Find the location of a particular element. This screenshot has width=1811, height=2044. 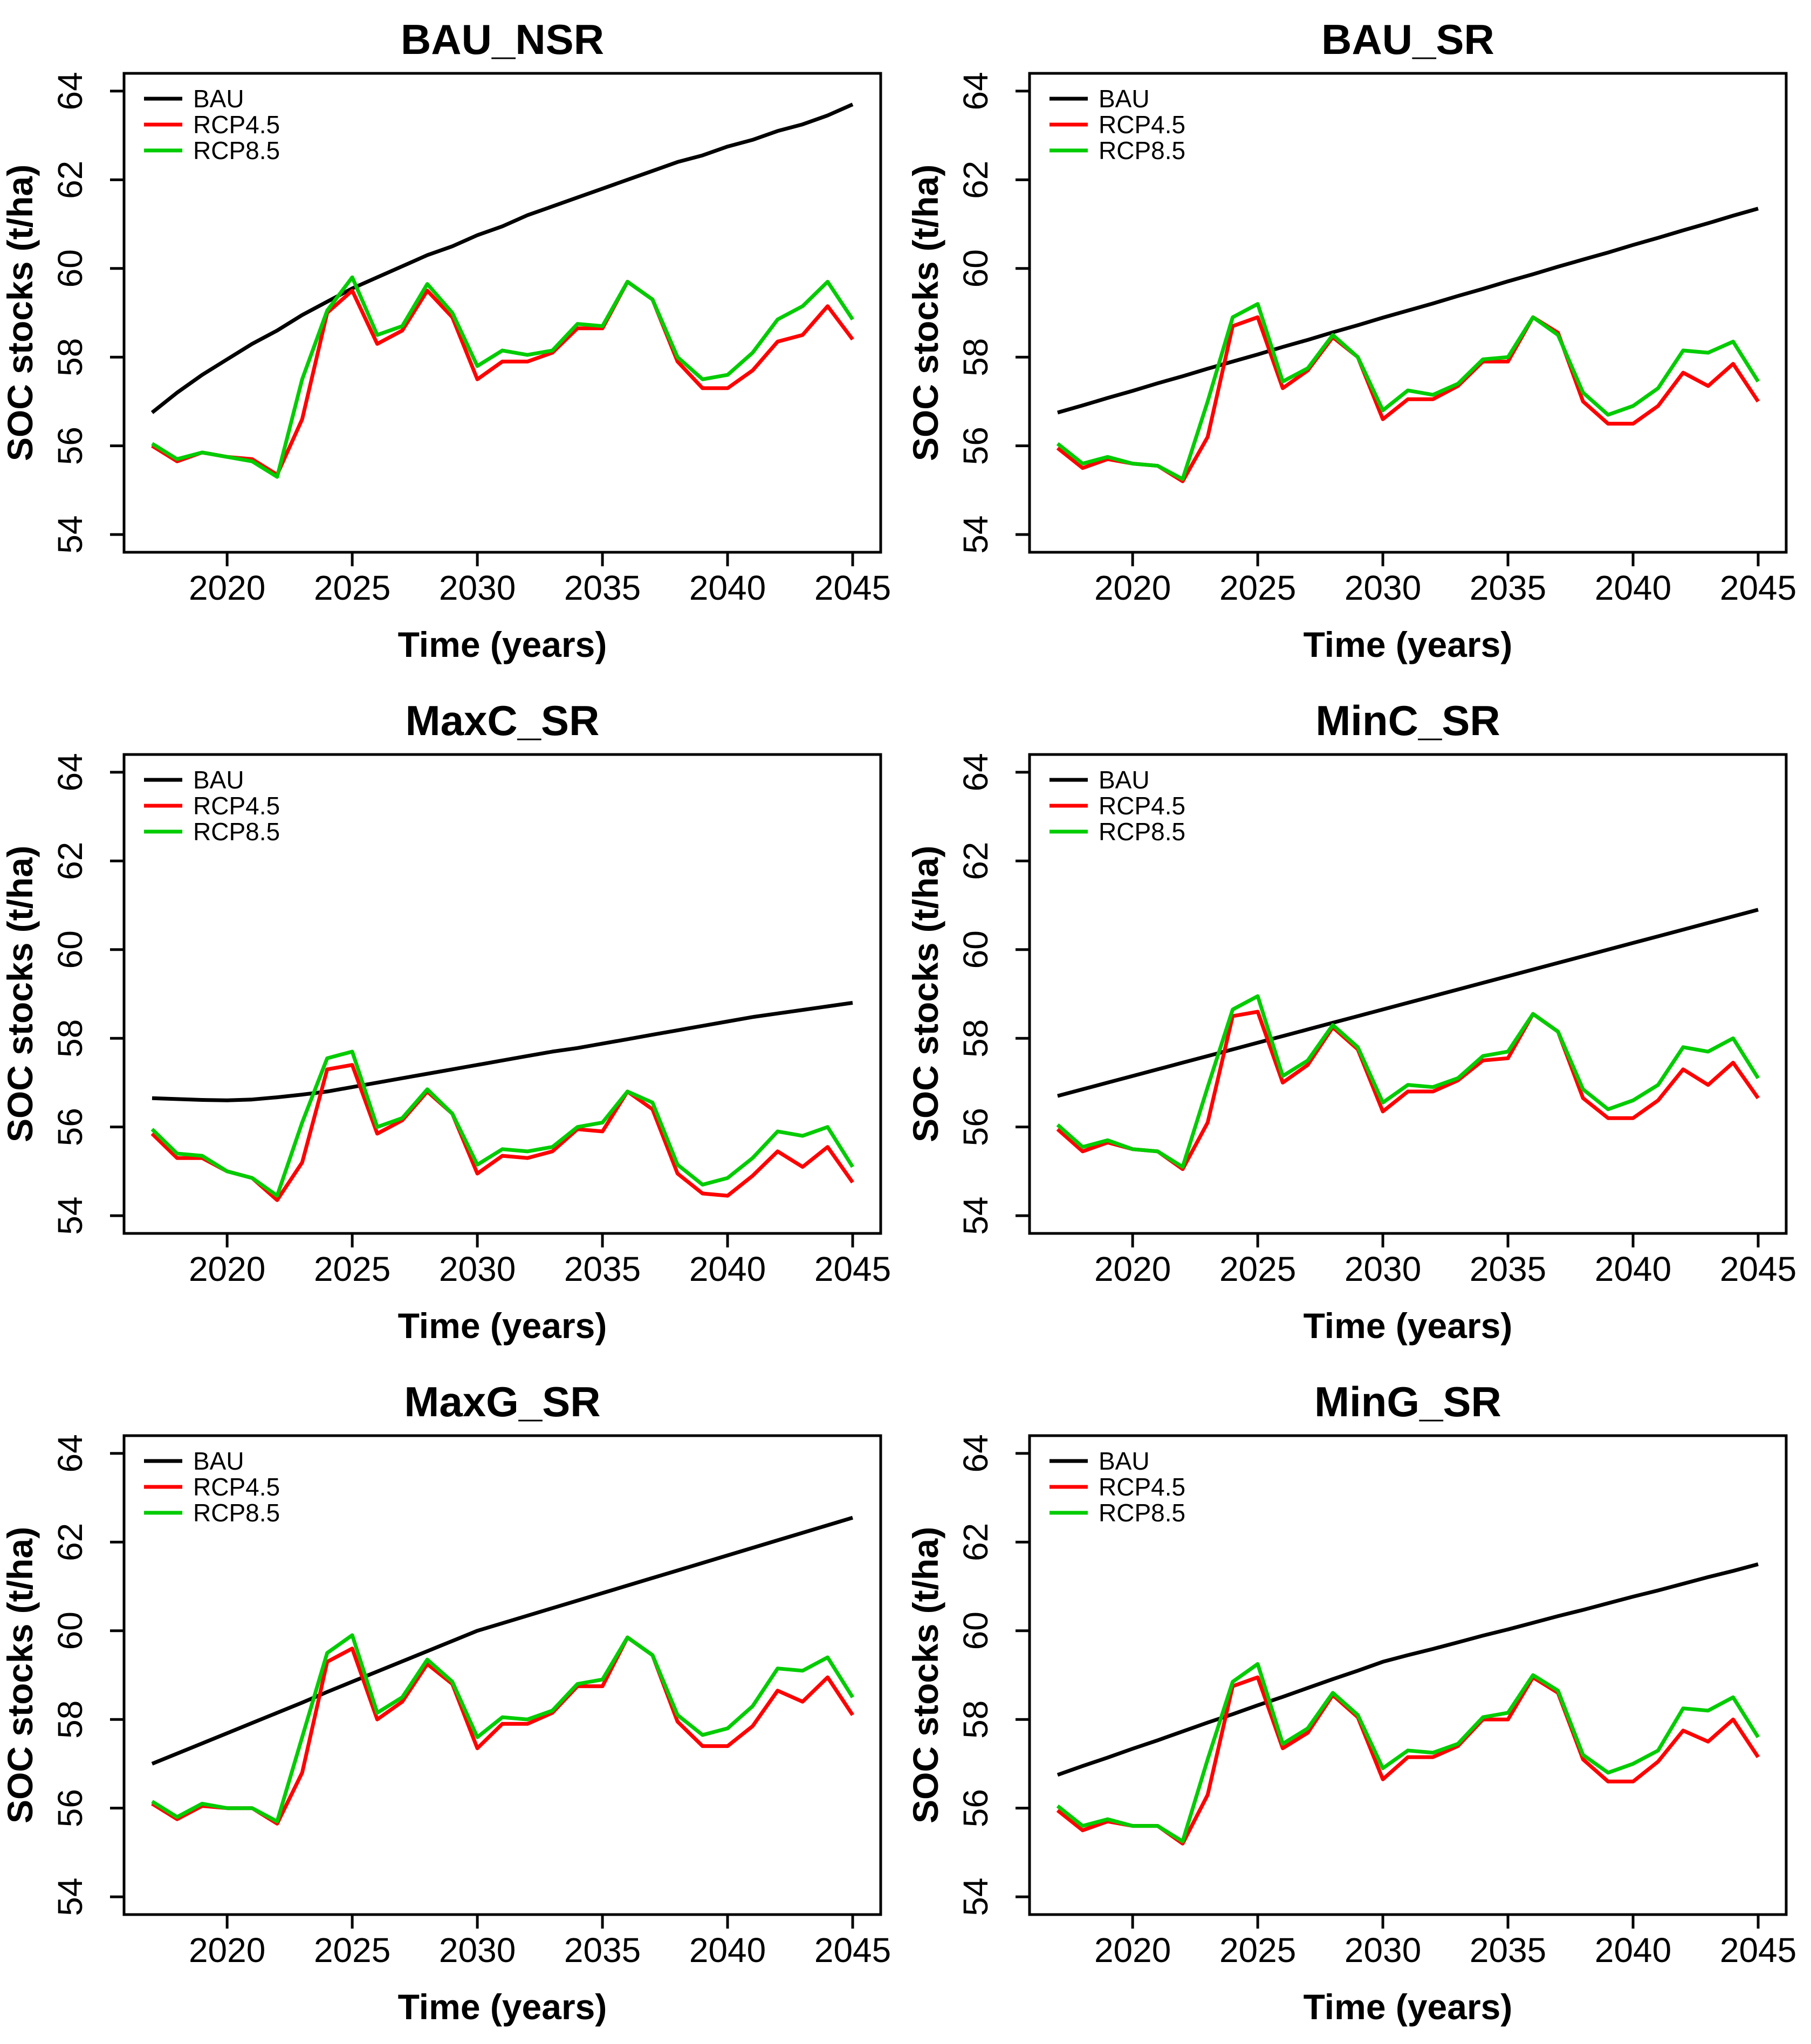

chart-title: BAU_NSR is located at coordinates (502, 39).